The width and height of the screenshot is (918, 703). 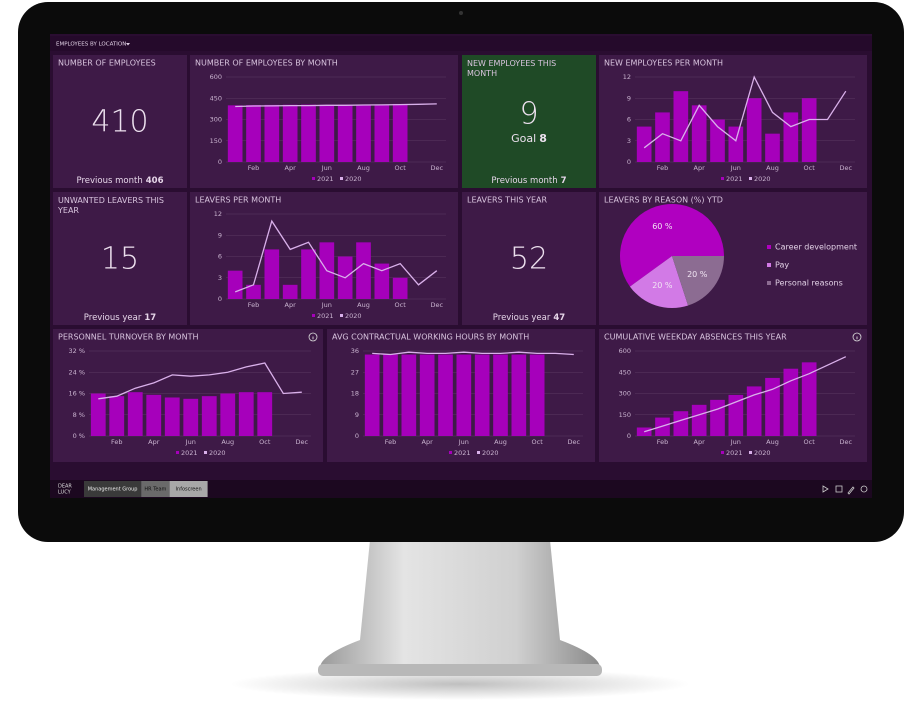 I want to click on edit-icon, so click(x=851, y=490).